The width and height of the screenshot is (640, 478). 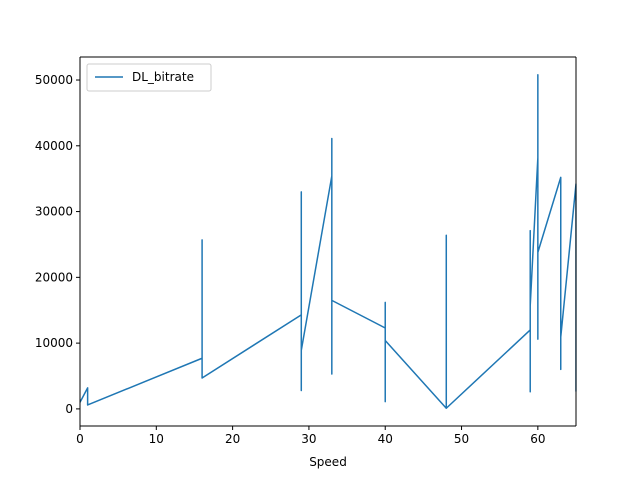 I want to click on x-tick-label: 20, so click(x=232, y=439).